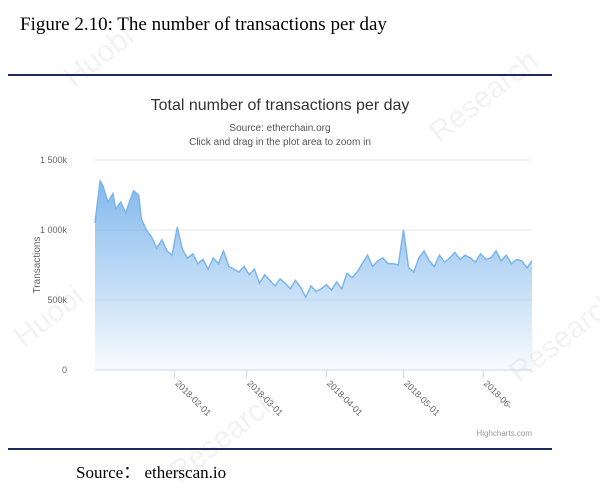 The width and height of the screenshot is (600, 490). I want to click on y-tick-label: 0, so click(64, 370).